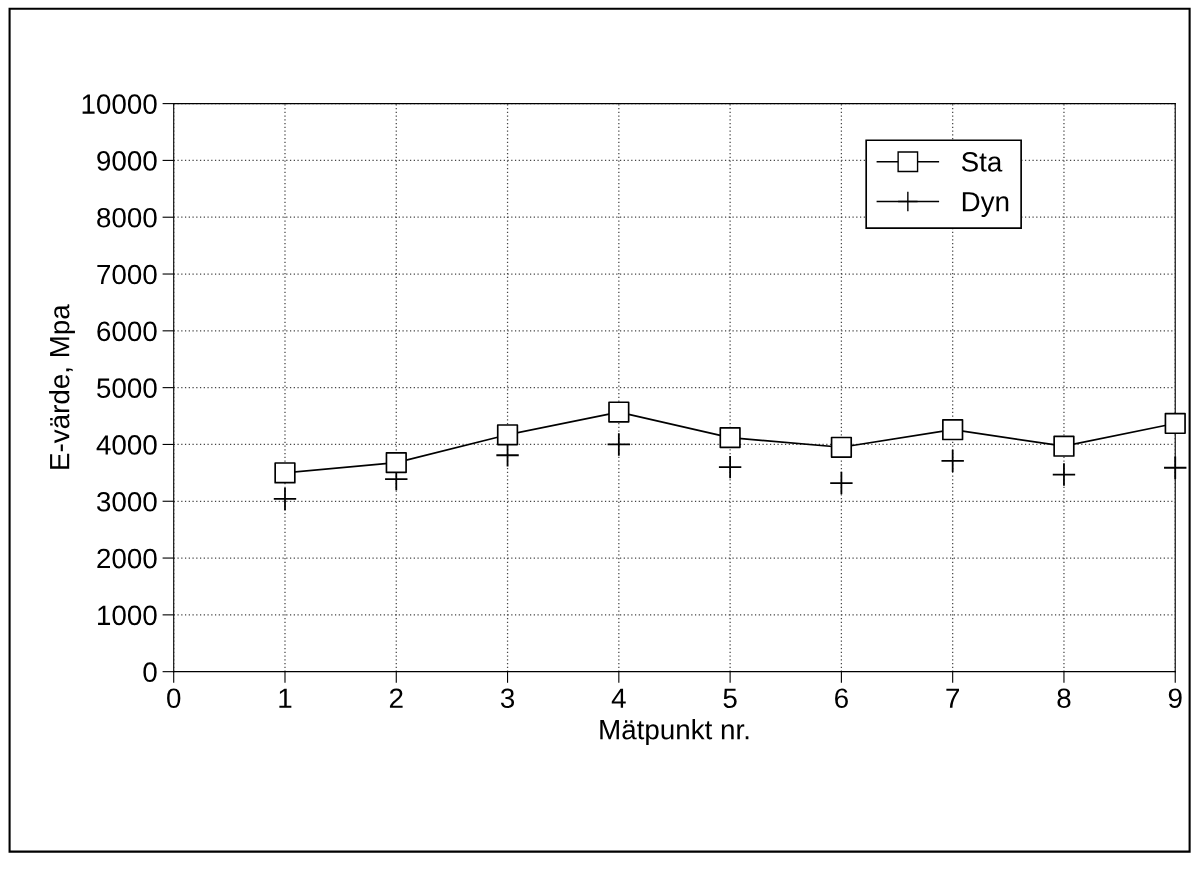  Describe the element at coordinates (618, 698) in the screenshot. I see `x-tick-label: 4` at that location.